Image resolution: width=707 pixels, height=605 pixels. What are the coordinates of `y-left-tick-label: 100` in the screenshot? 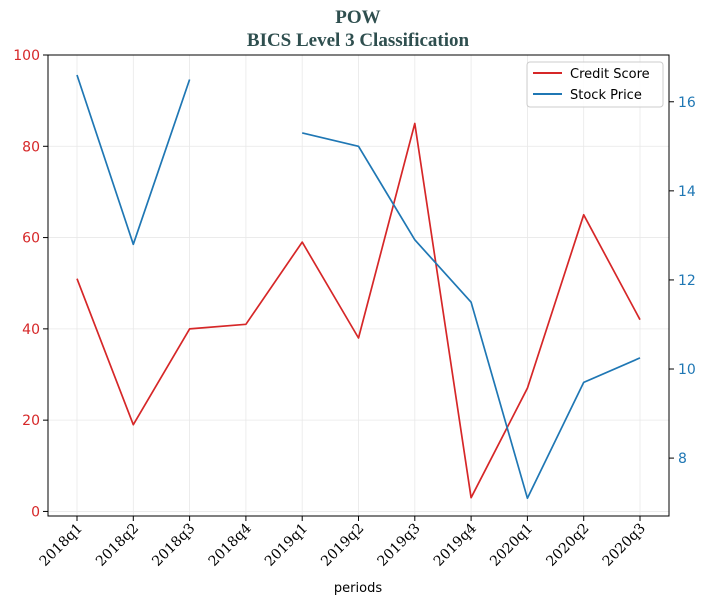 It's located at (26, 56).